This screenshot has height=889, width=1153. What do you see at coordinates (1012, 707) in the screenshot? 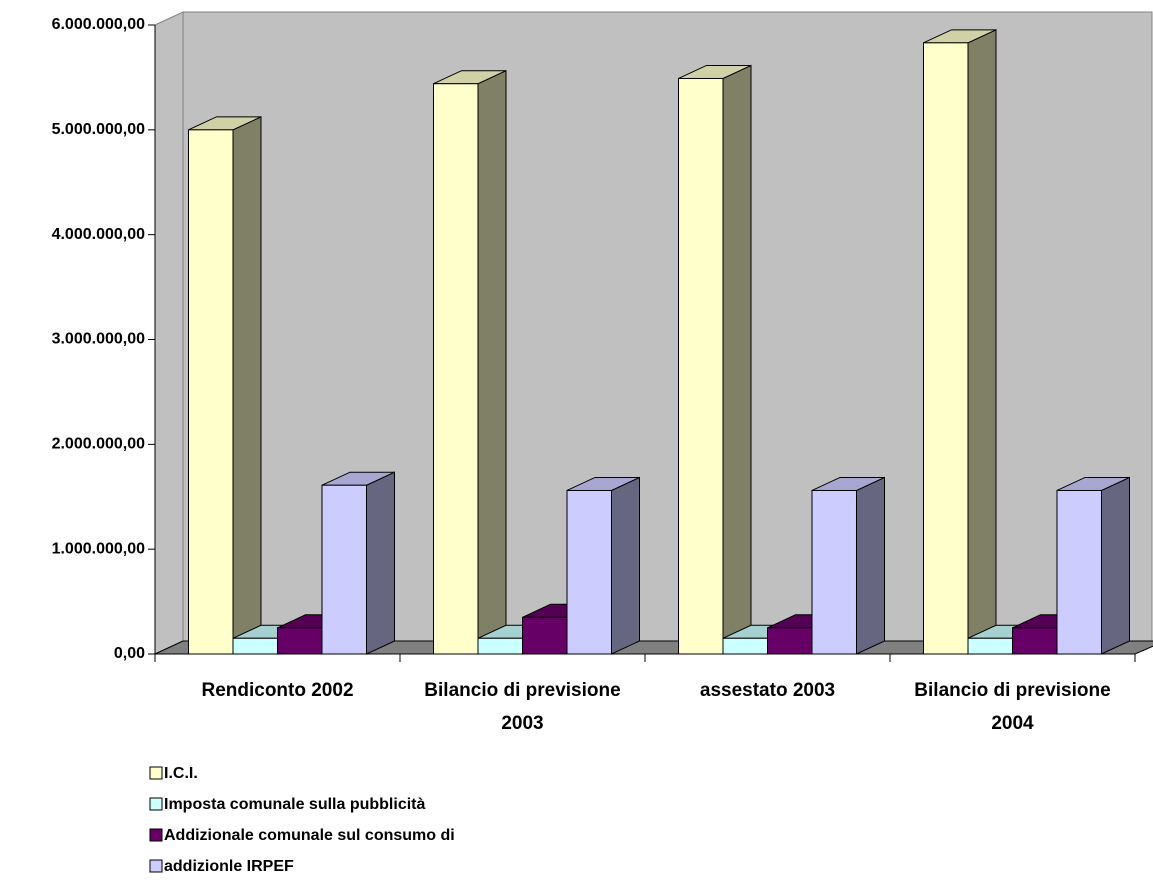
I see `x-tick-label: Bilancio di previsione 2004` at bounding box center [1012, 707].